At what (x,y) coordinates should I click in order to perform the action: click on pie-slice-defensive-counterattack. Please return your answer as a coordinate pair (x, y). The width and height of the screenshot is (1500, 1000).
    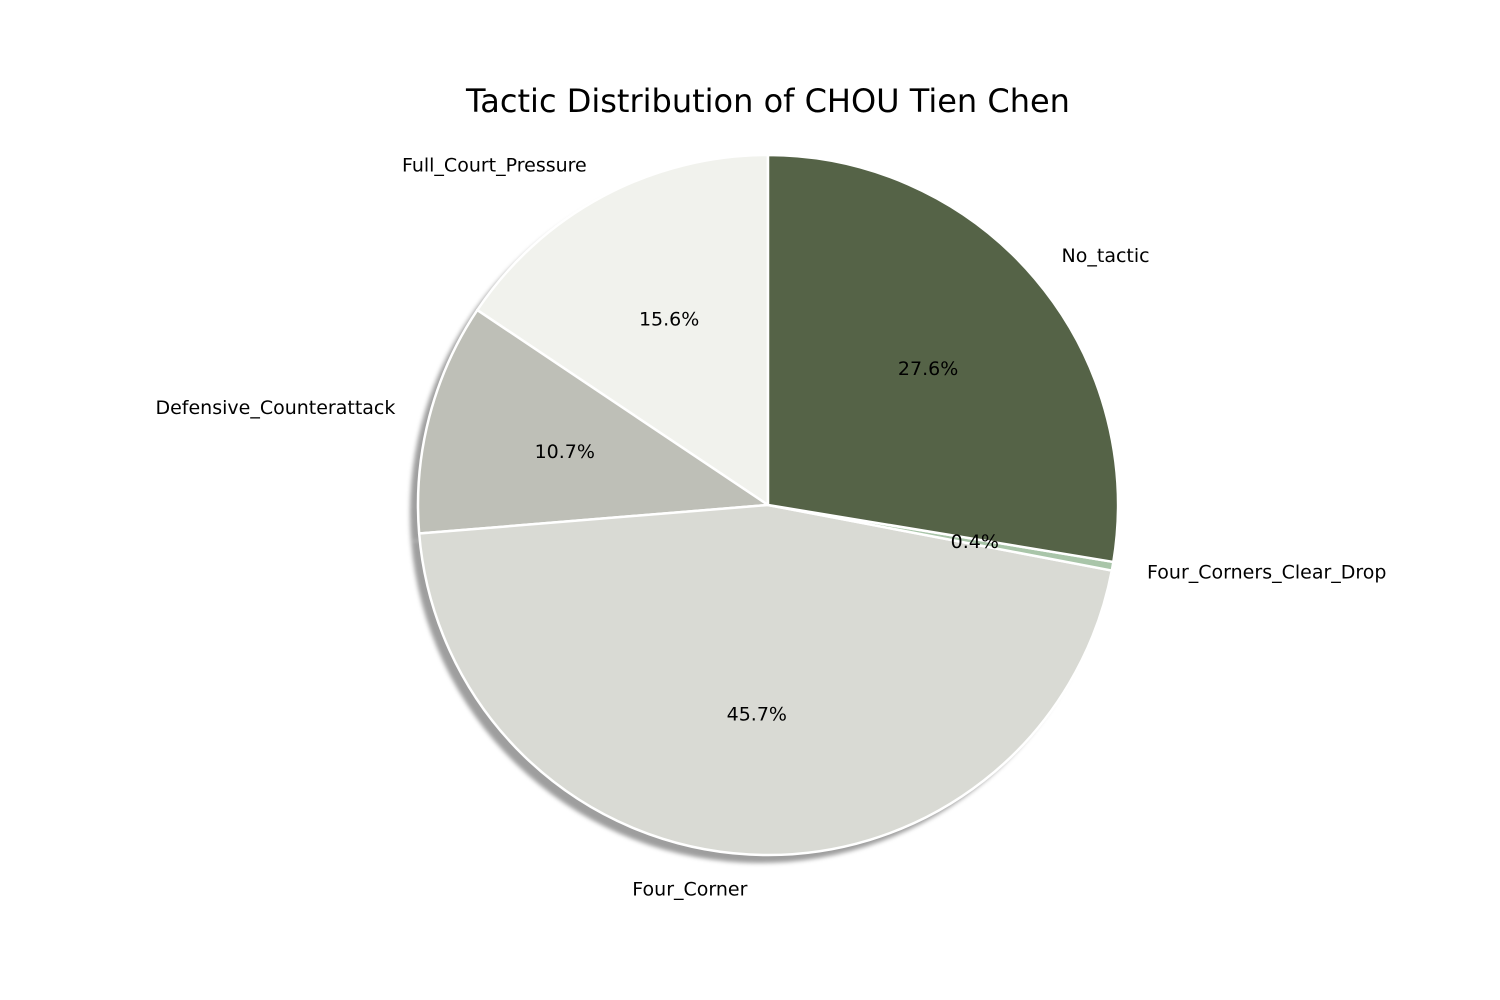
    Looking at the image, I should click on (593, 421).